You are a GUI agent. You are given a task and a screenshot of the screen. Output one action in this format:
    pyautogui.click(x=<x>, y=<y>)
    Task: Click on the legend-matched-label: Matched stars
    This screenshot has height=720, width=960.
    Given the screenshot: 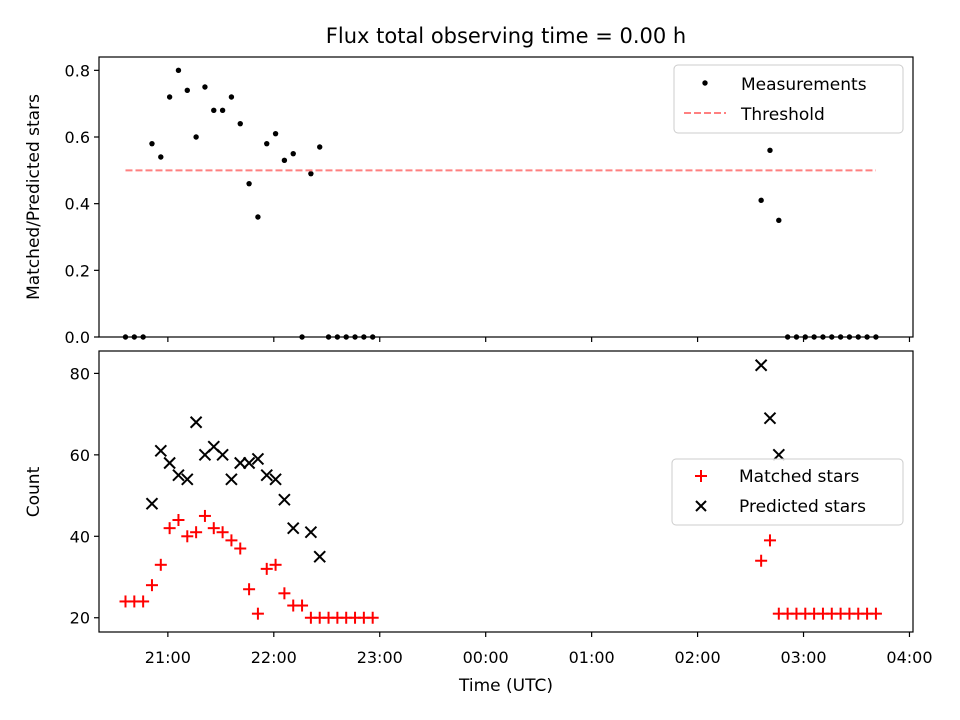 What is the action you would take?
    pyautogui.click(x=799, y=477)
    